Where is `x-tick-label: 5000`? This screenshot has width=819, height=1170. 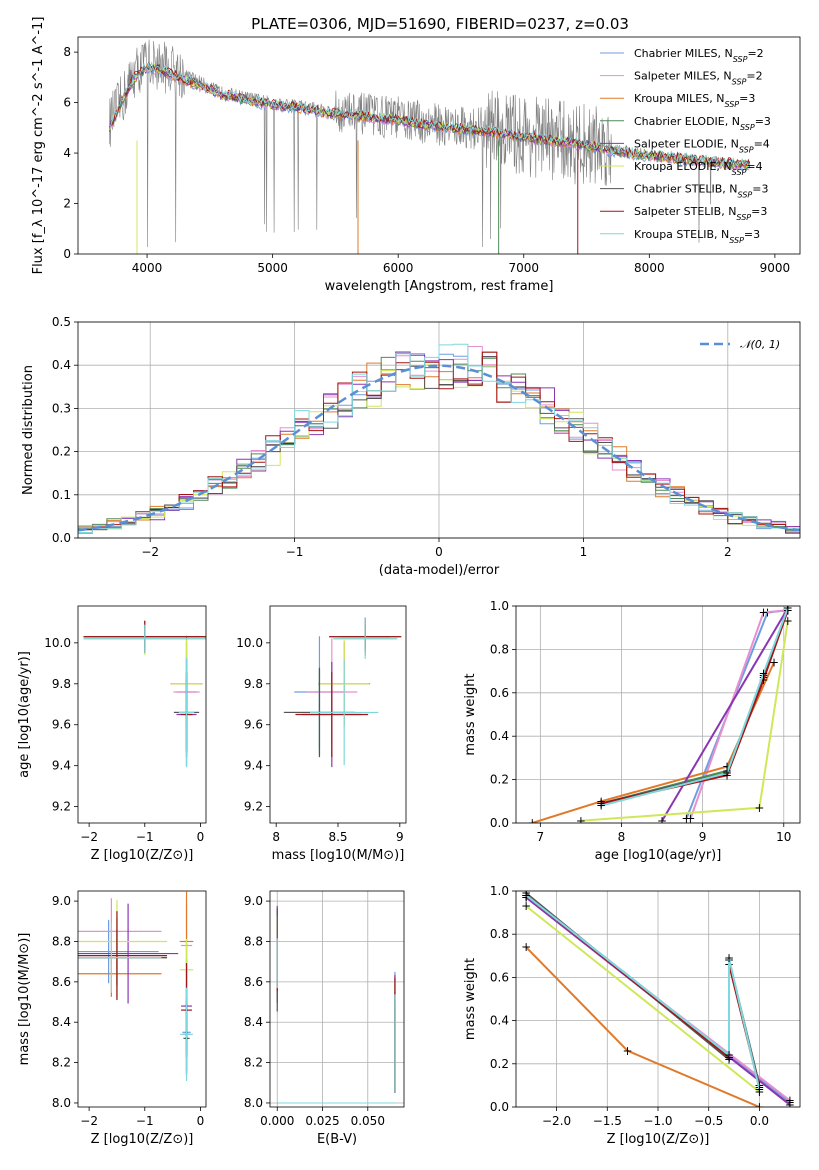
x-tick-label: 5000 is located at coordinates (272, 268).